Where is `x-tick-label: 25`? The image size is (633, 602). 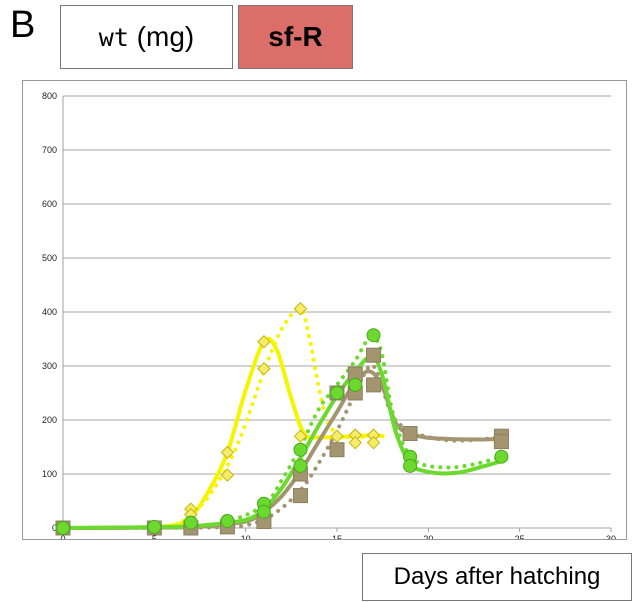 x-tick-label: 25 is located at coordinates (520, 536).